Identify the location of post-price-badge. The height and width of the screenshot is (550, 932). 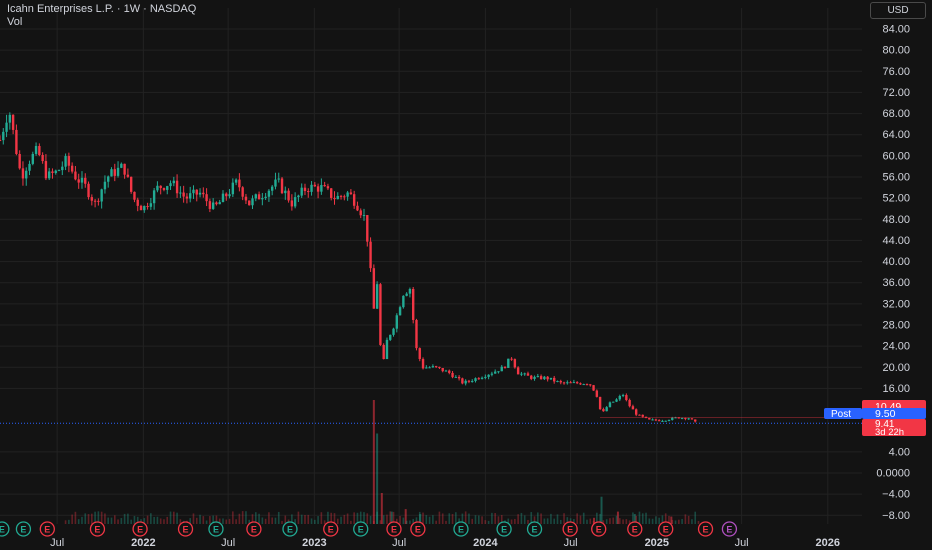
(894, 413).